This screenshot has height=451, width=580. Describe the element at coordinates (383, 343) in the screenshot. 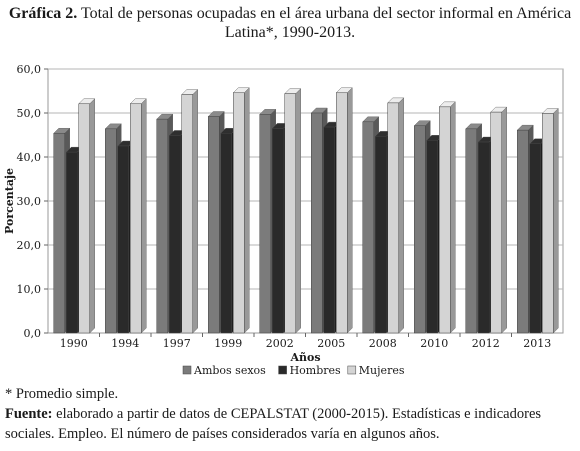

I see `x-tick-label: 2008` at that location.